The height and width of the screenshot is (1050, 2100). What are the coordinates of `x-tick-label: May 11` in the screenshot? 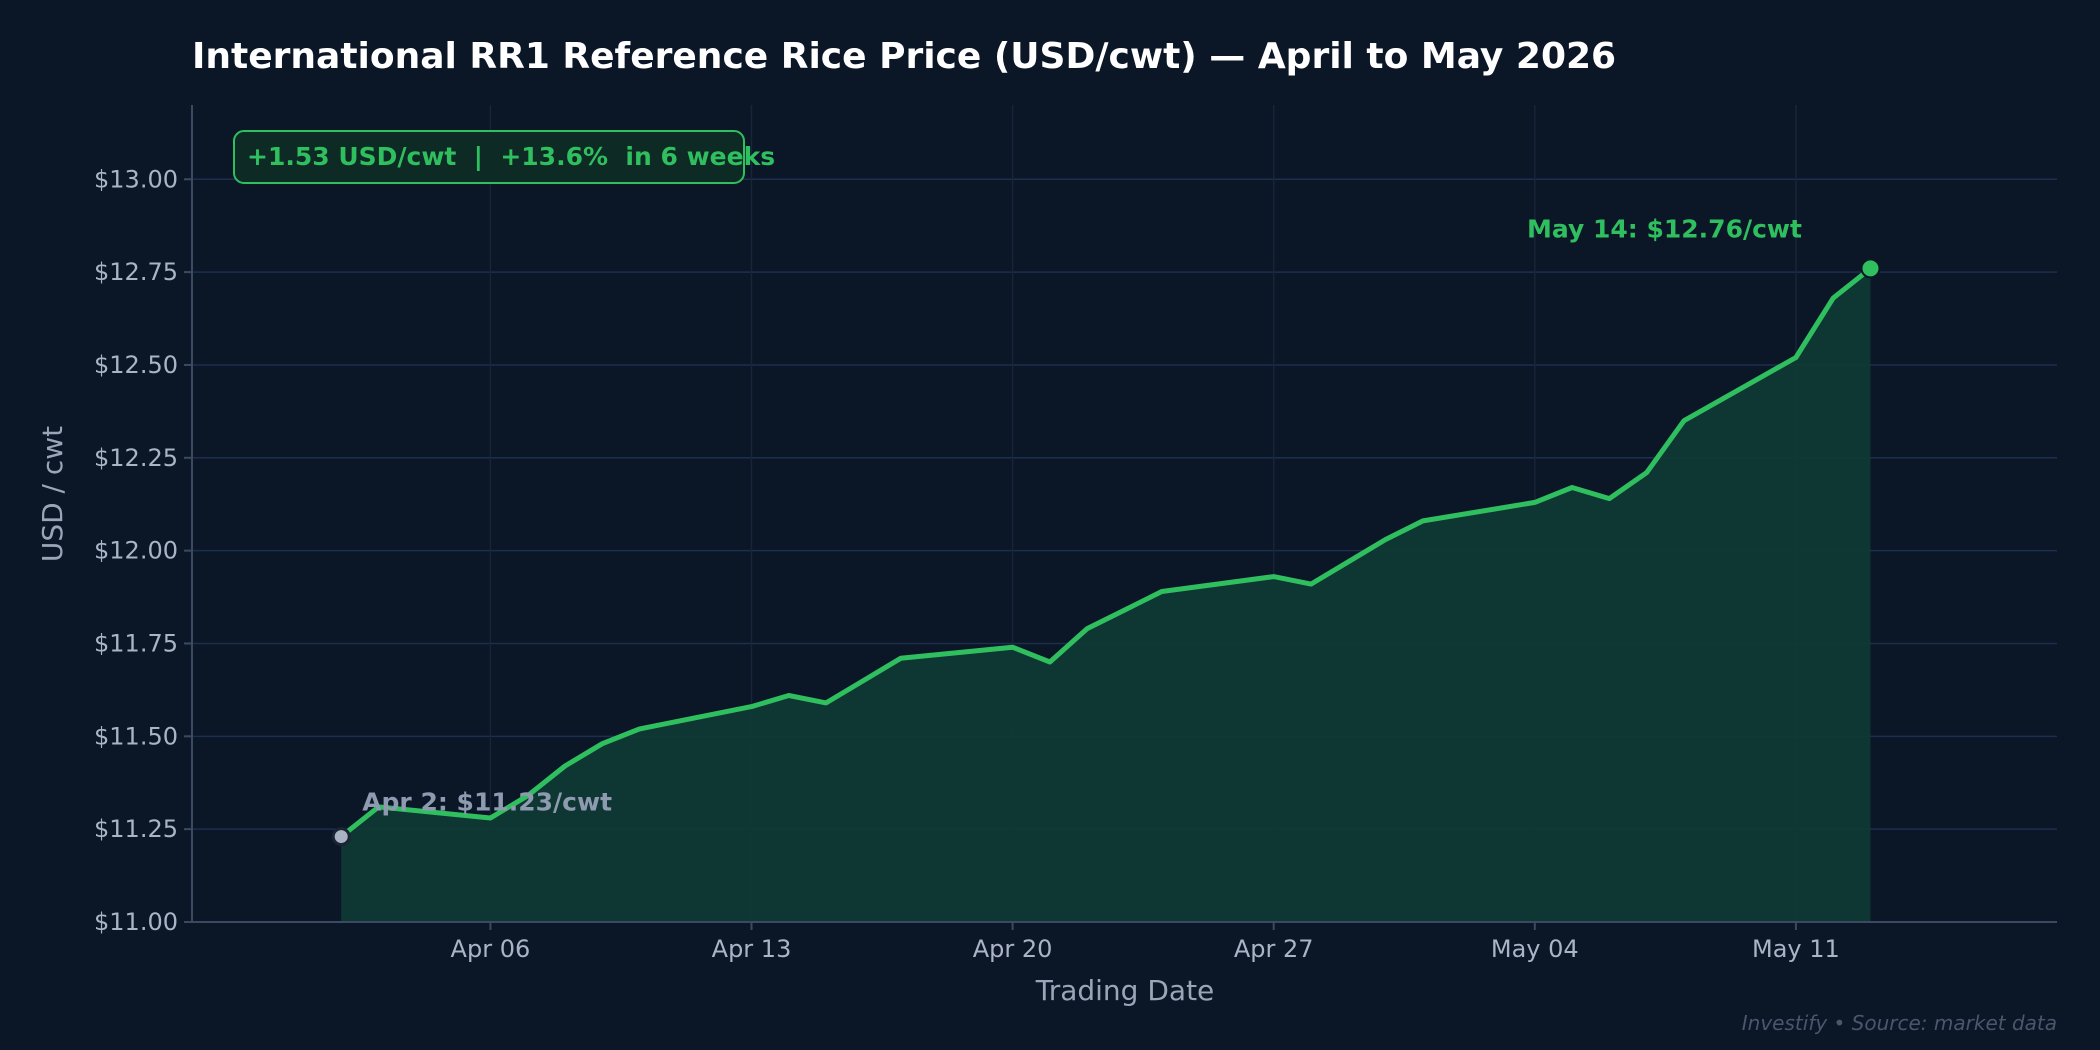 It's located at (1796, 949).